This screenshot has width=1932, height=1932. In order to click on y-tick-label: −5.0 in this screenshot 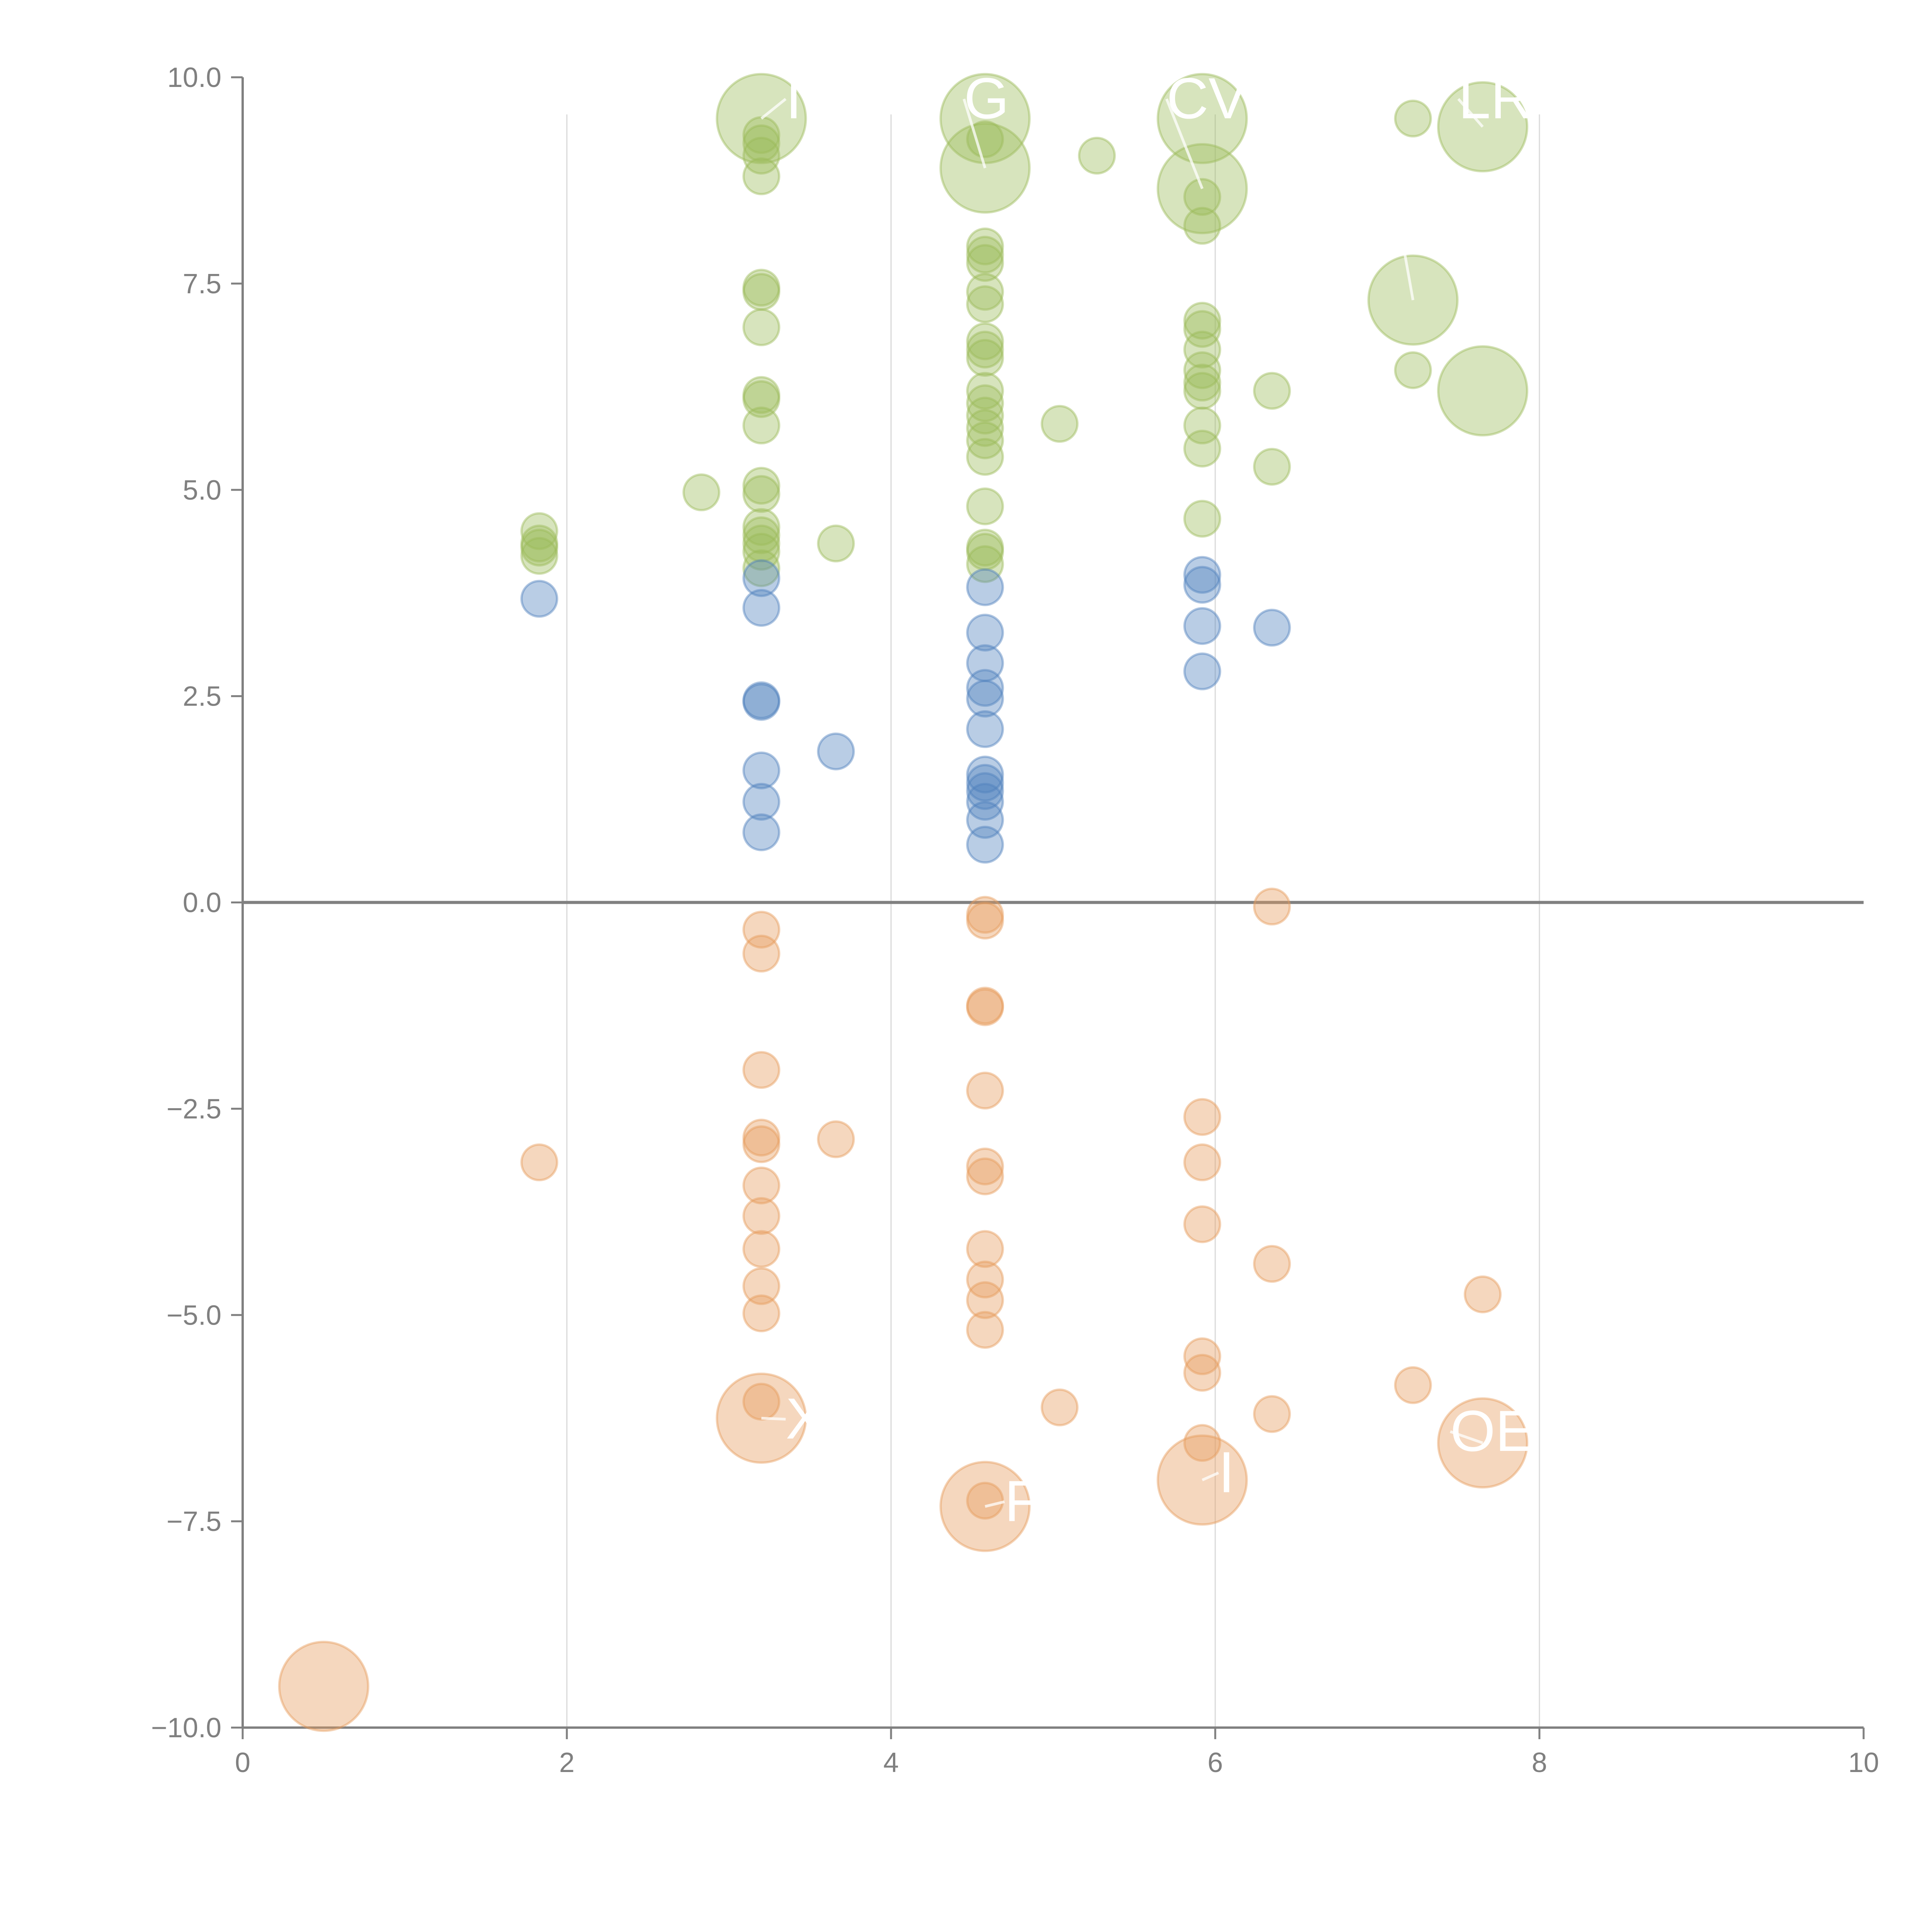, I will do `click(194, 1315)`.